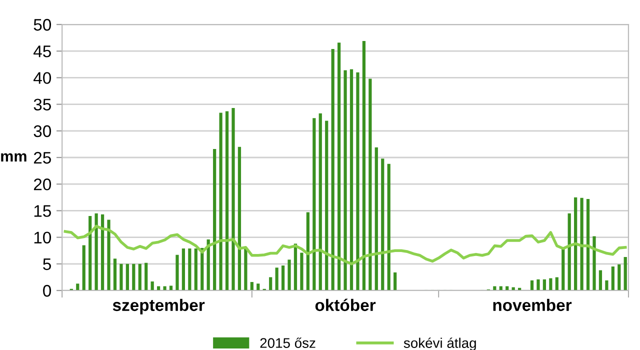 Image resolution: width=640 pixels, height=350 pixels. Describe the element at coordinates (43, 131) in the screenshot. I see `y-tick-label: 30` at that location.